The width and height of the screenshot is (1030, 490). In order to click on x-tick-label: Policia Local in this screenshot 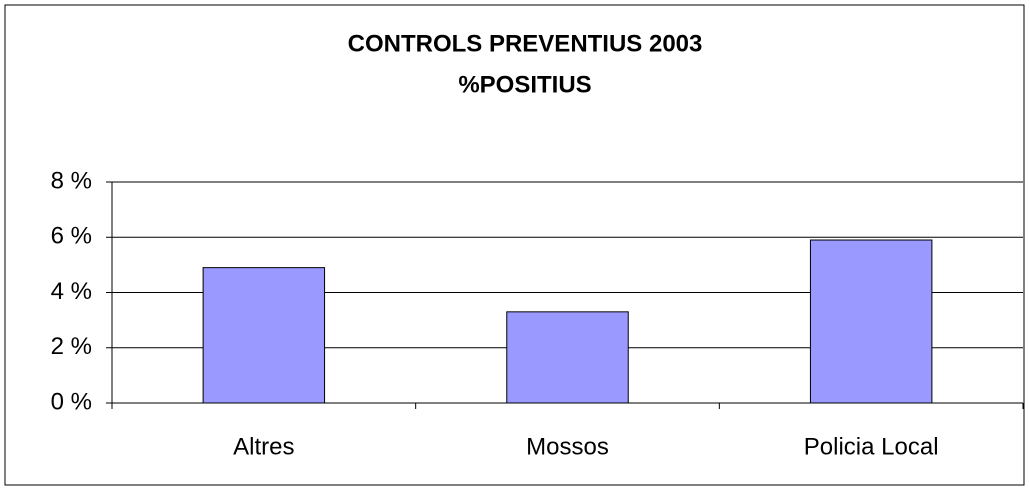, I will do `click(871, 446)`.